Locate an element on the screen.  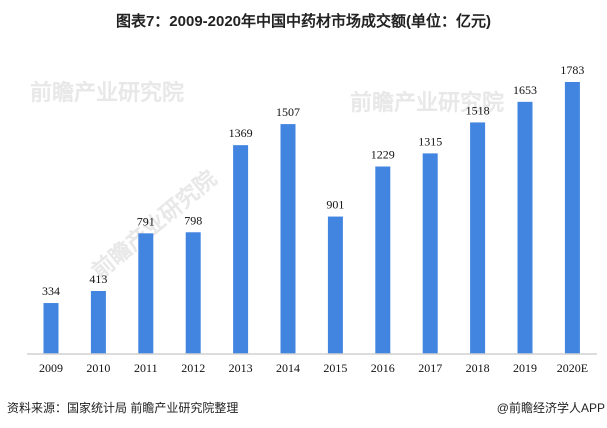
x-tick-label: 2009 is located at coordinates (51, 368).